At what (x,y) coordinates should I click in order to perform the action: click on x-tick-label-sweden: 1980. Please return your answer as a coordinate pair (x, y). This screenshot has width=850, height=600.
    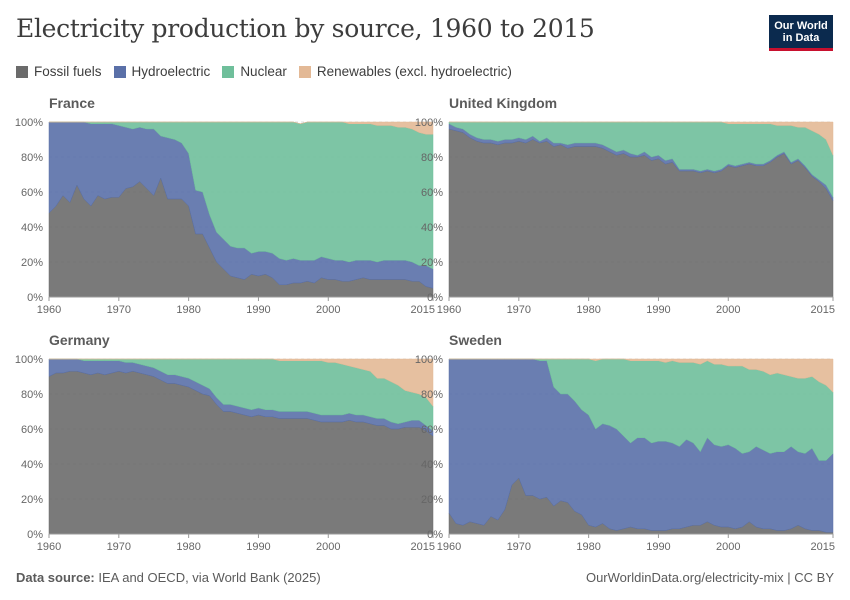
    Looking at the image, I should click on (588, 547).